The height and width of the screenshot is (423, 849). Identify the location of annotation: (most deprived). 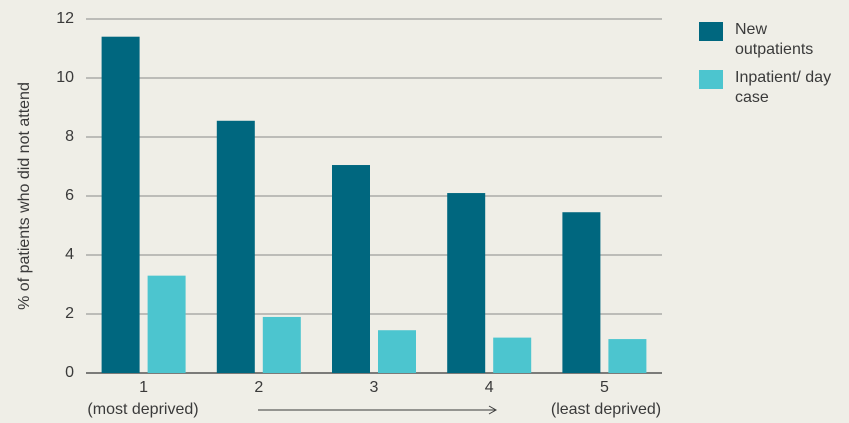
(142, 409).